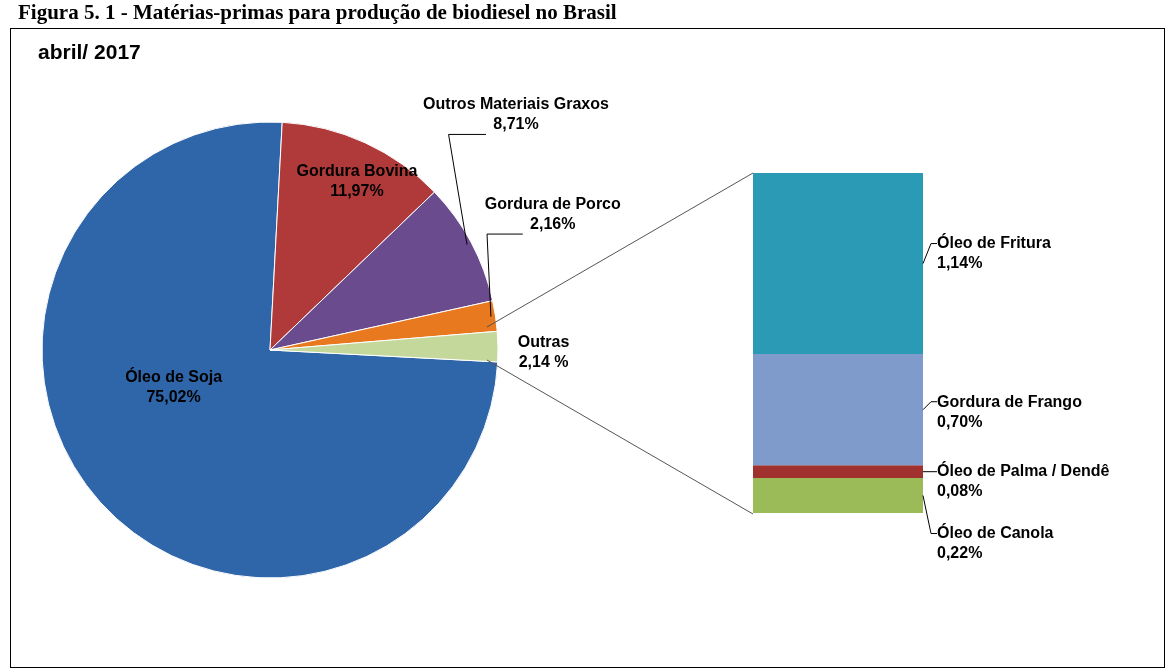  Describe the element at coordinates (174, 375) in the screenshot. I see `slice-label: Óleo de Soja` at that location.